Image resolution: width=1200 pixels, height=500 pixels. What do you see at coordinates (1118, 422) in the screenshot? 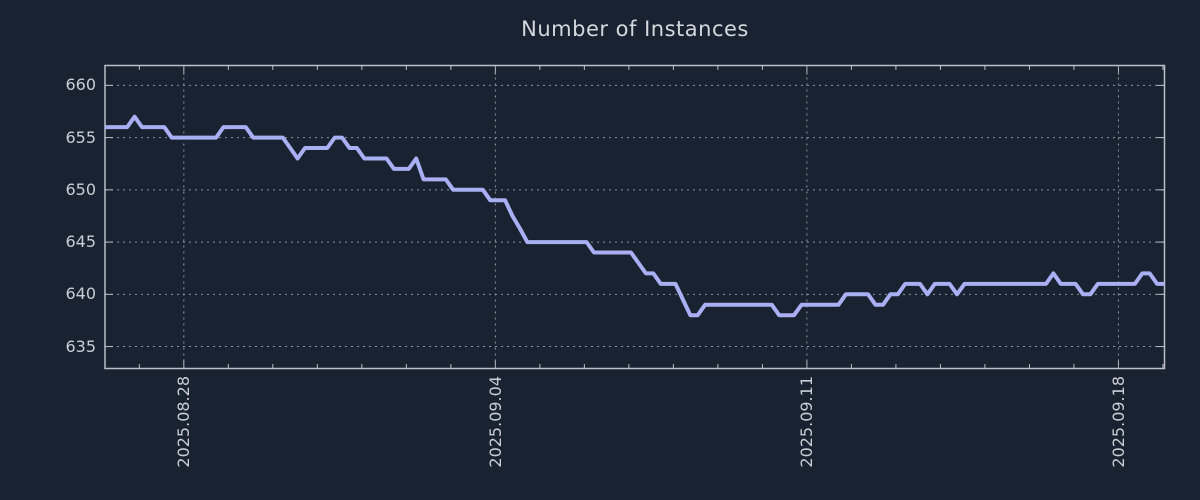
I see `x-tick-label: 2025.09.18` at bounding box center [1118, 422].